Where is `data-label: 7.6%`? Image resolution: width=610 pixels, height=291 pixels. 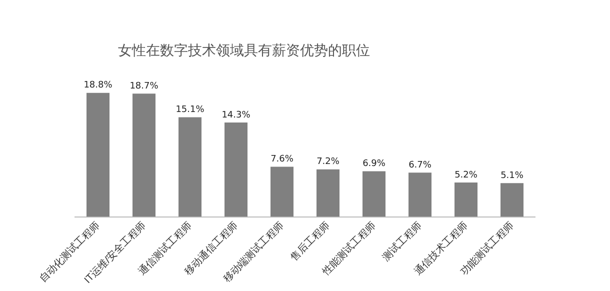 data-label: 7.6% is located at coordinates (282, 159).